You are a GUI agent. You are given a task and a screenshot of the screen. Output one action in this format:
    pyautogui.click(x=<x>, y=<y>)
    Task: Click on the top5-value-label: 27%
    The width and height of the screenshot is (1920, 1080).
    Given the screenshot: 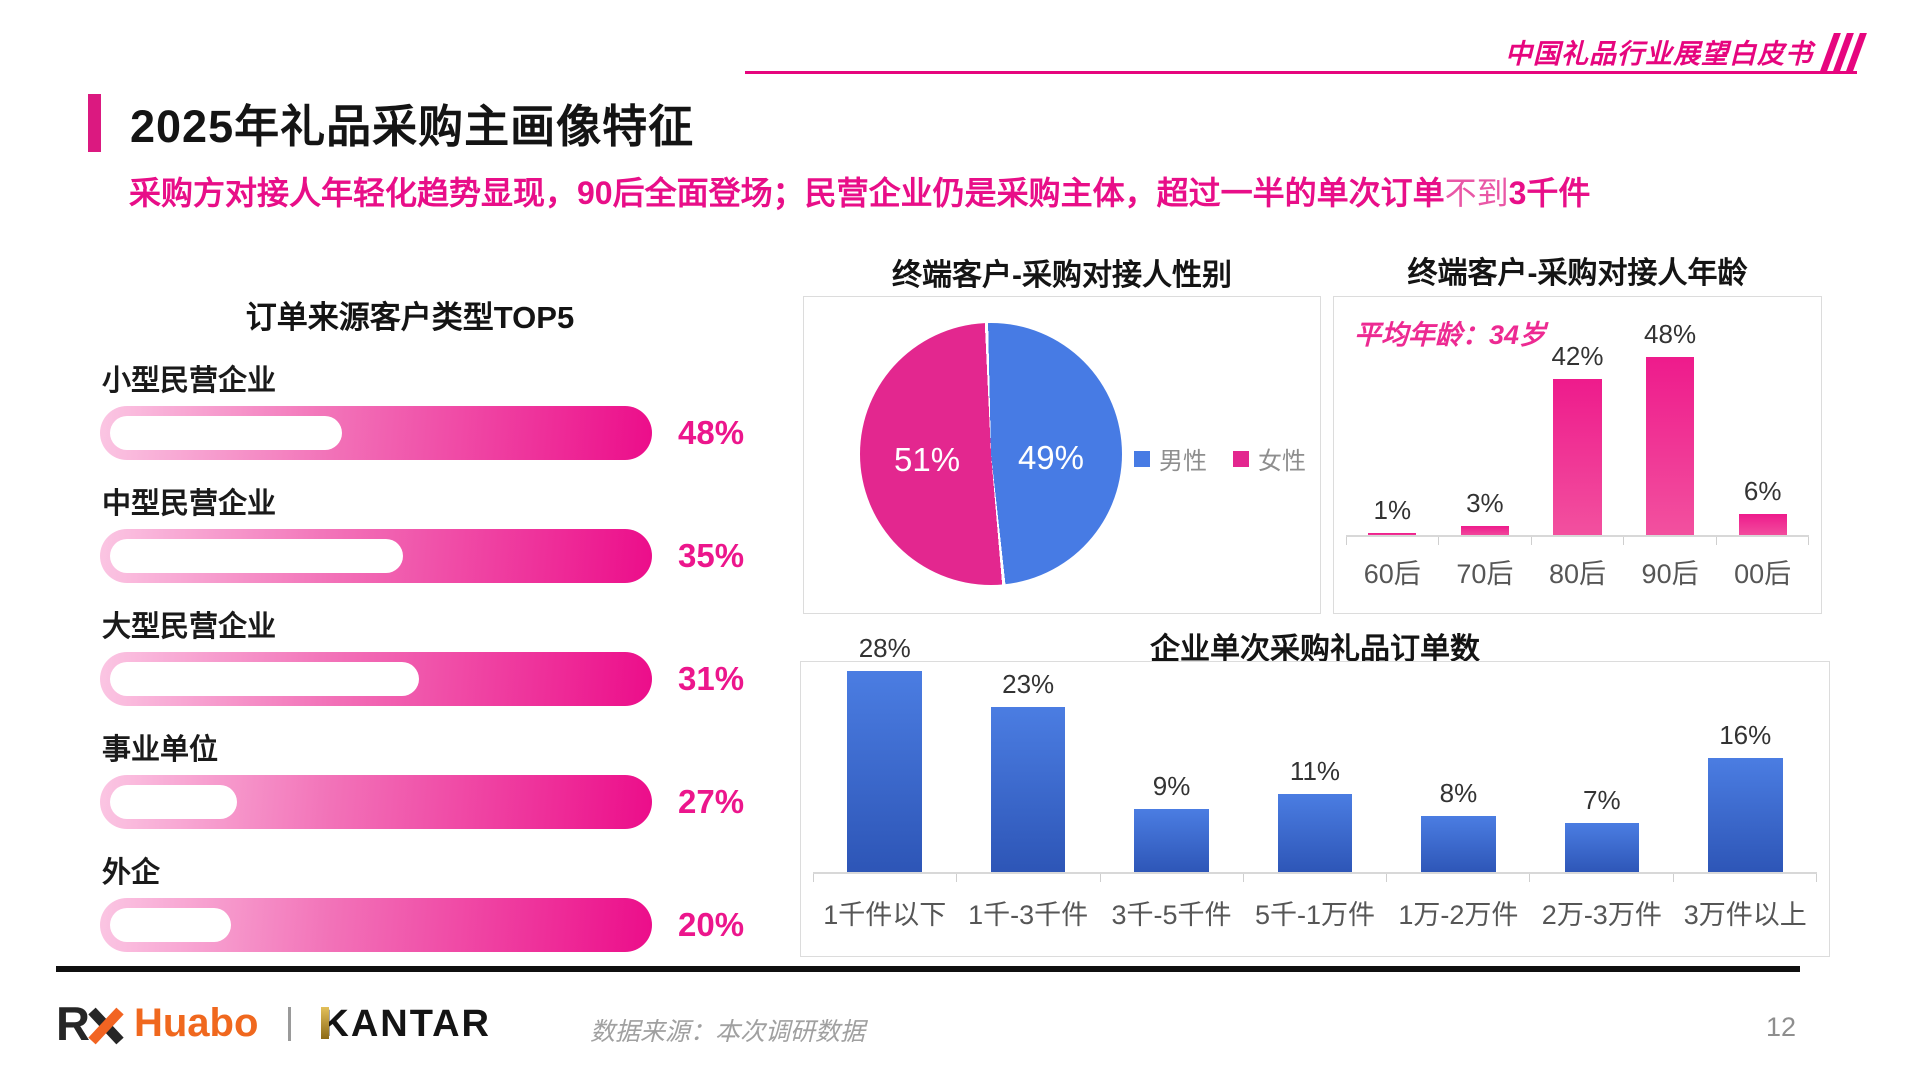 What is the action you would take?
    pyautogui.click(x=711, y=801)
    